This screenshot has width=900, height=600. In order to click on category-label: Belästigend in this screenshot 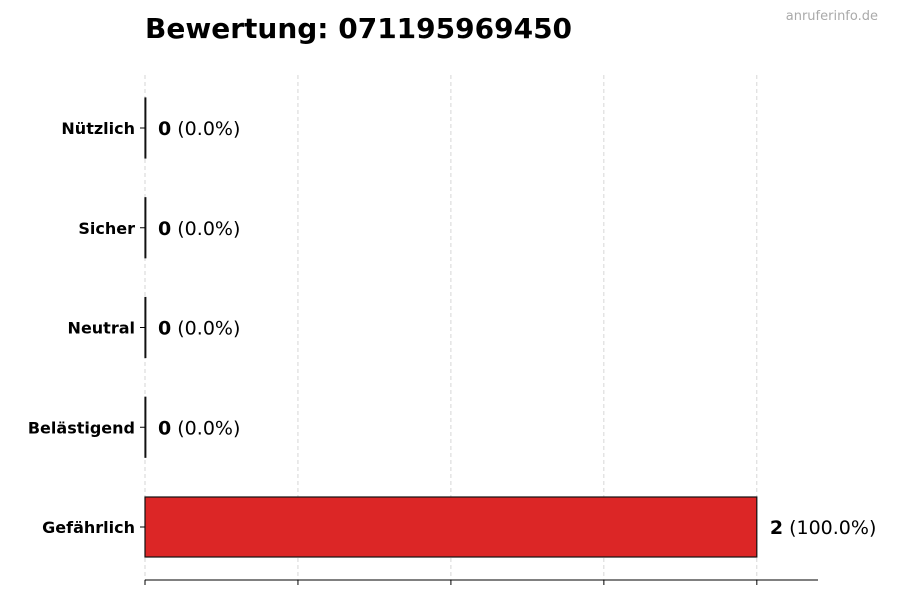, I will do `click(81, 427)`.